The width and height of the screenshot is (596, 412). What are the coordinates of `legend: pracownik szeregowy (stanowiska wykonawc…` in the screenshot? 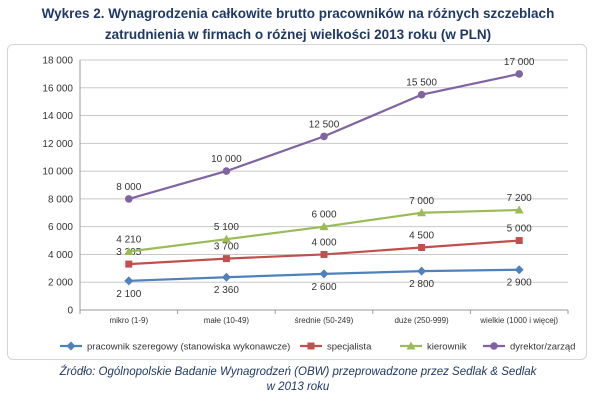 It's located at (317, 347).